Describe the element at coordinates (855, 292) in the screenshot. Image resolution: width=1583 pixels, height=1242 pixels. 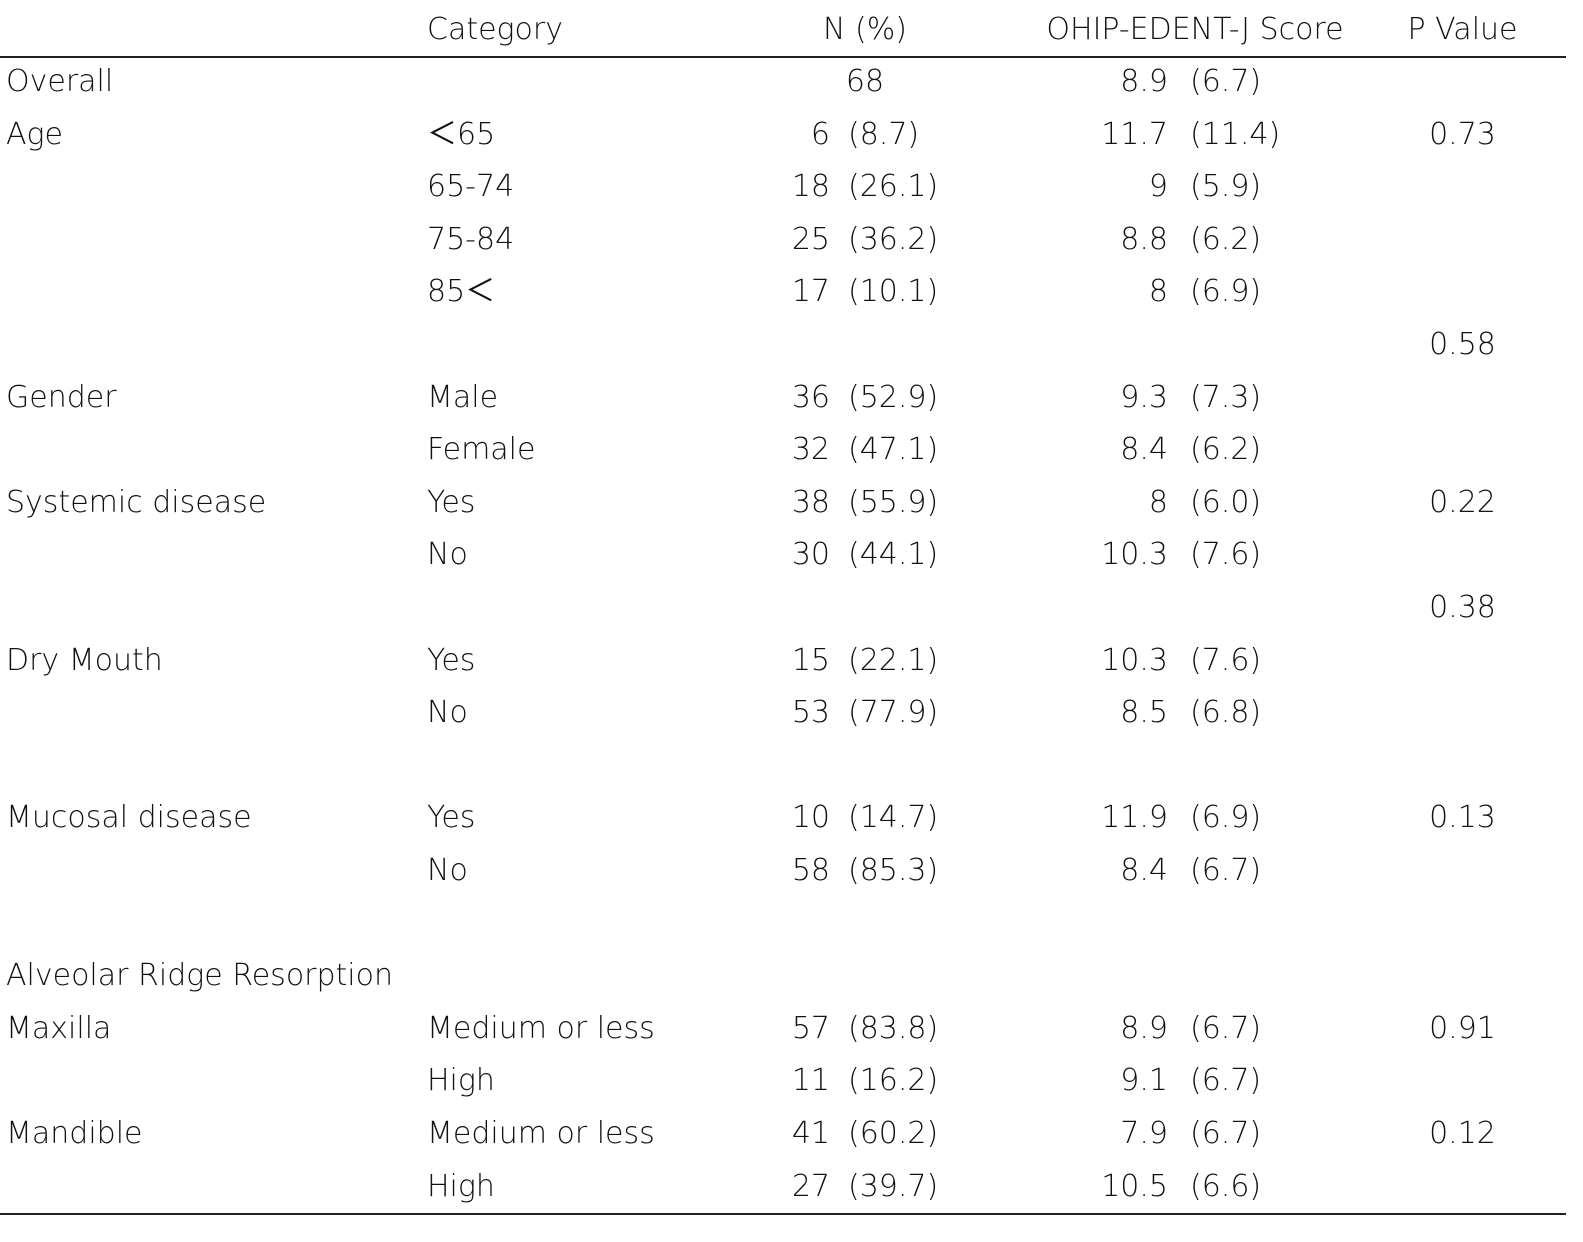
I see `row-n-percent: 17 (10.1)` at that location.